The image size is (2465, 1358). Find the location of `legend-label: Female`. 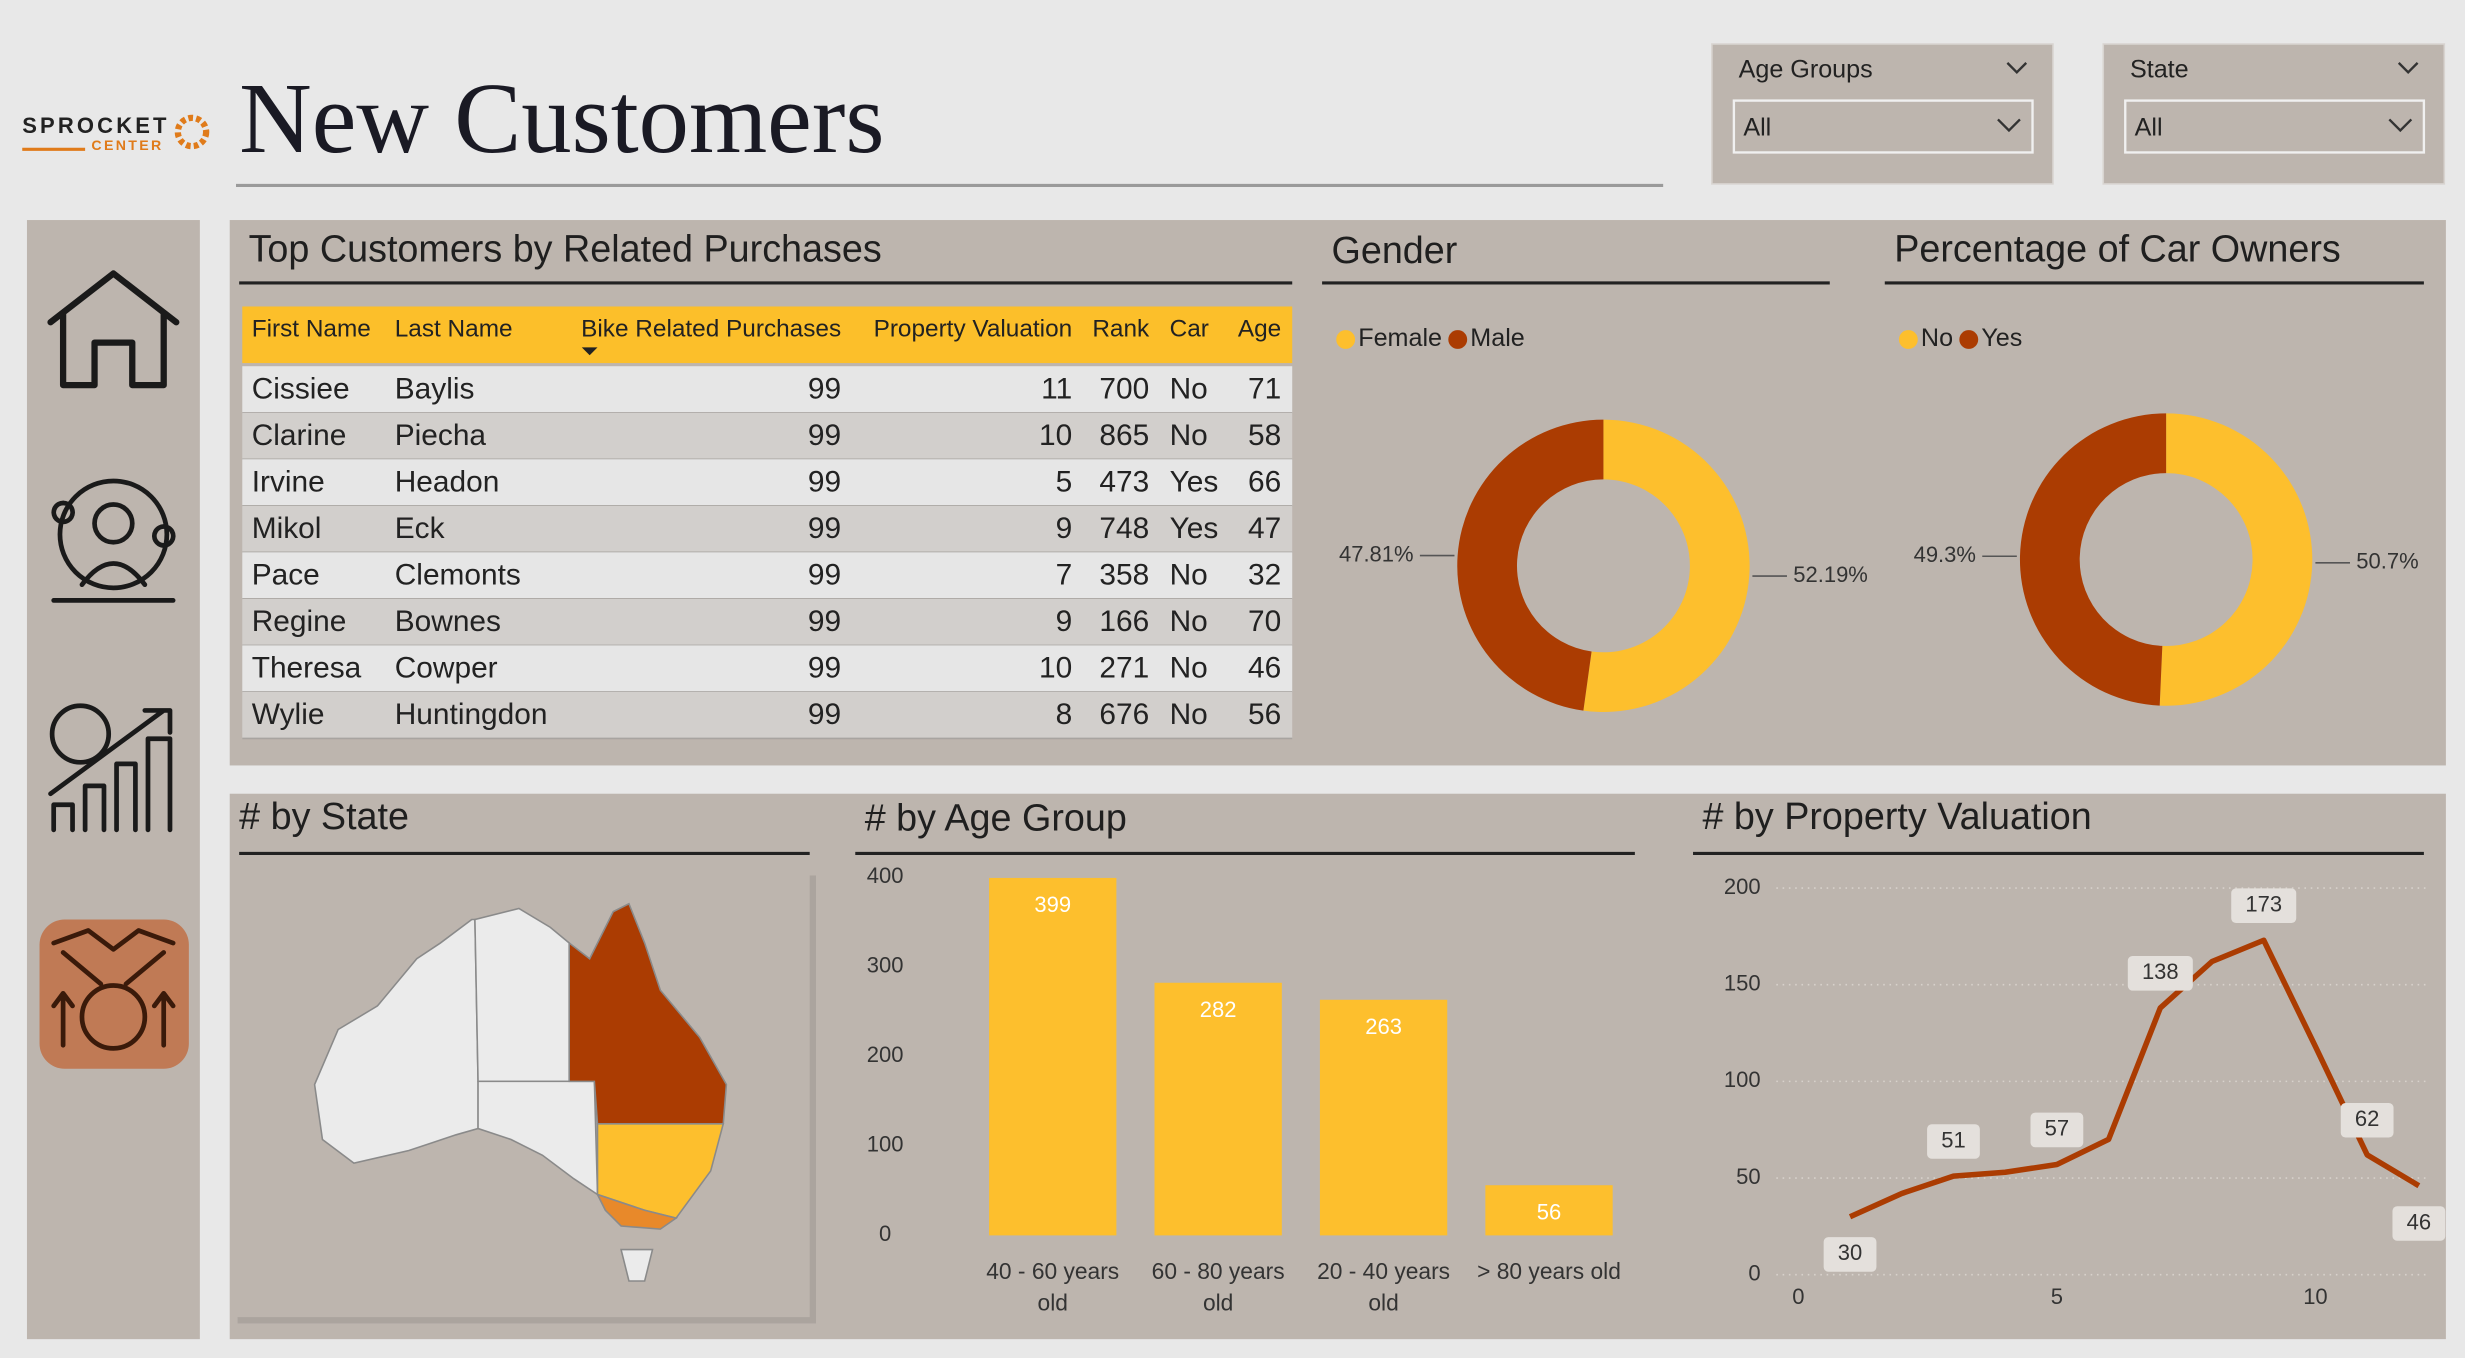

legend-label: Female is located at coordinates (1400, 338).